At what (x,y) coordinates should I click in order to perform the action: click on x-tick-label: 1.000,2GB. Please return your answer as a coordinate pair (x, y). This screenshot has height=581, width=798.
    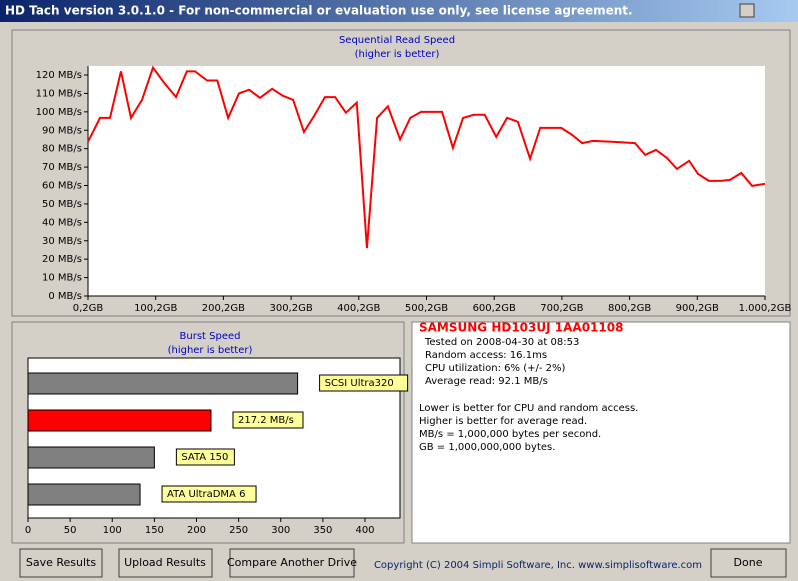
    Looking at the image, I should click on (765, 308).